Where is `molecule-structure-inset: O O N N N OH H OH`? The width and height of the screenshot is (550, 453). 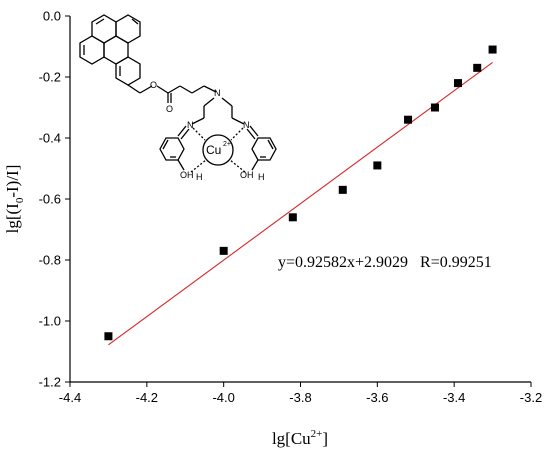
molecule-structure-inset: O O N N N OH H OH is located at coordinates (178, 98).